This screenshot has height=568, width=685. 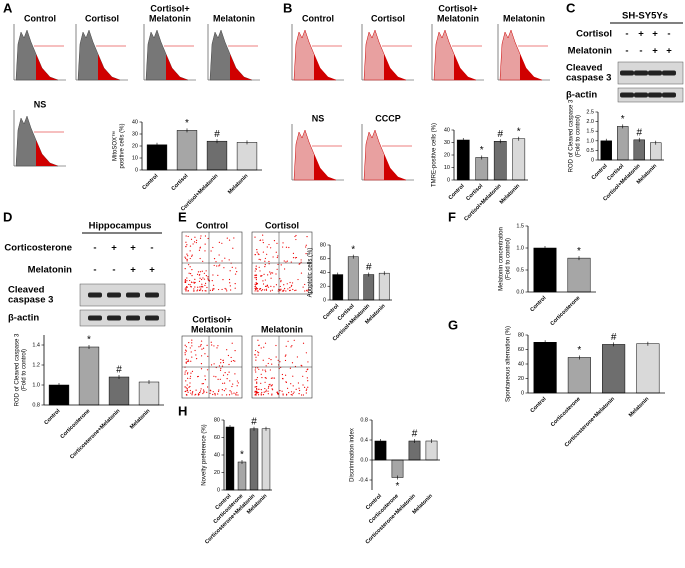 I want to click on y-tick-label: 0.5, so click(x=590, y=151).